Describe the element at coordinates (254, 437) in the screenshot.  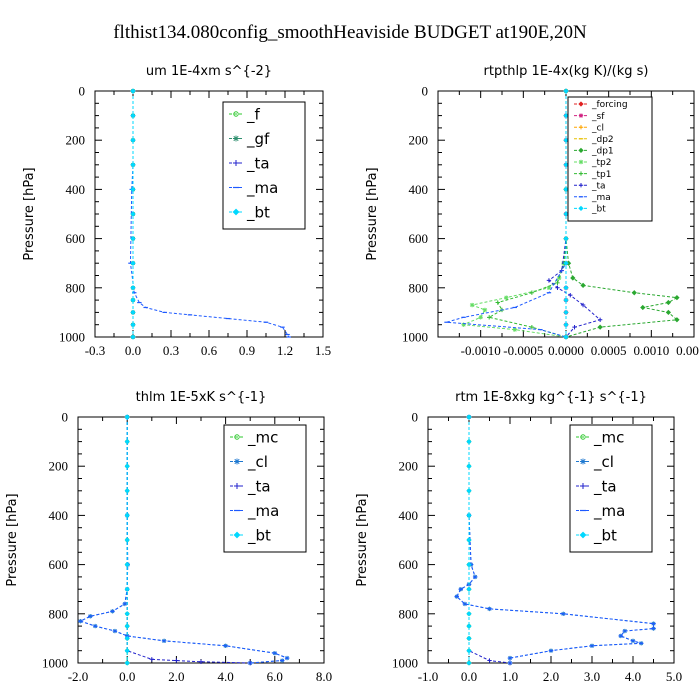
I see `legend-entry: _mc` at that location.